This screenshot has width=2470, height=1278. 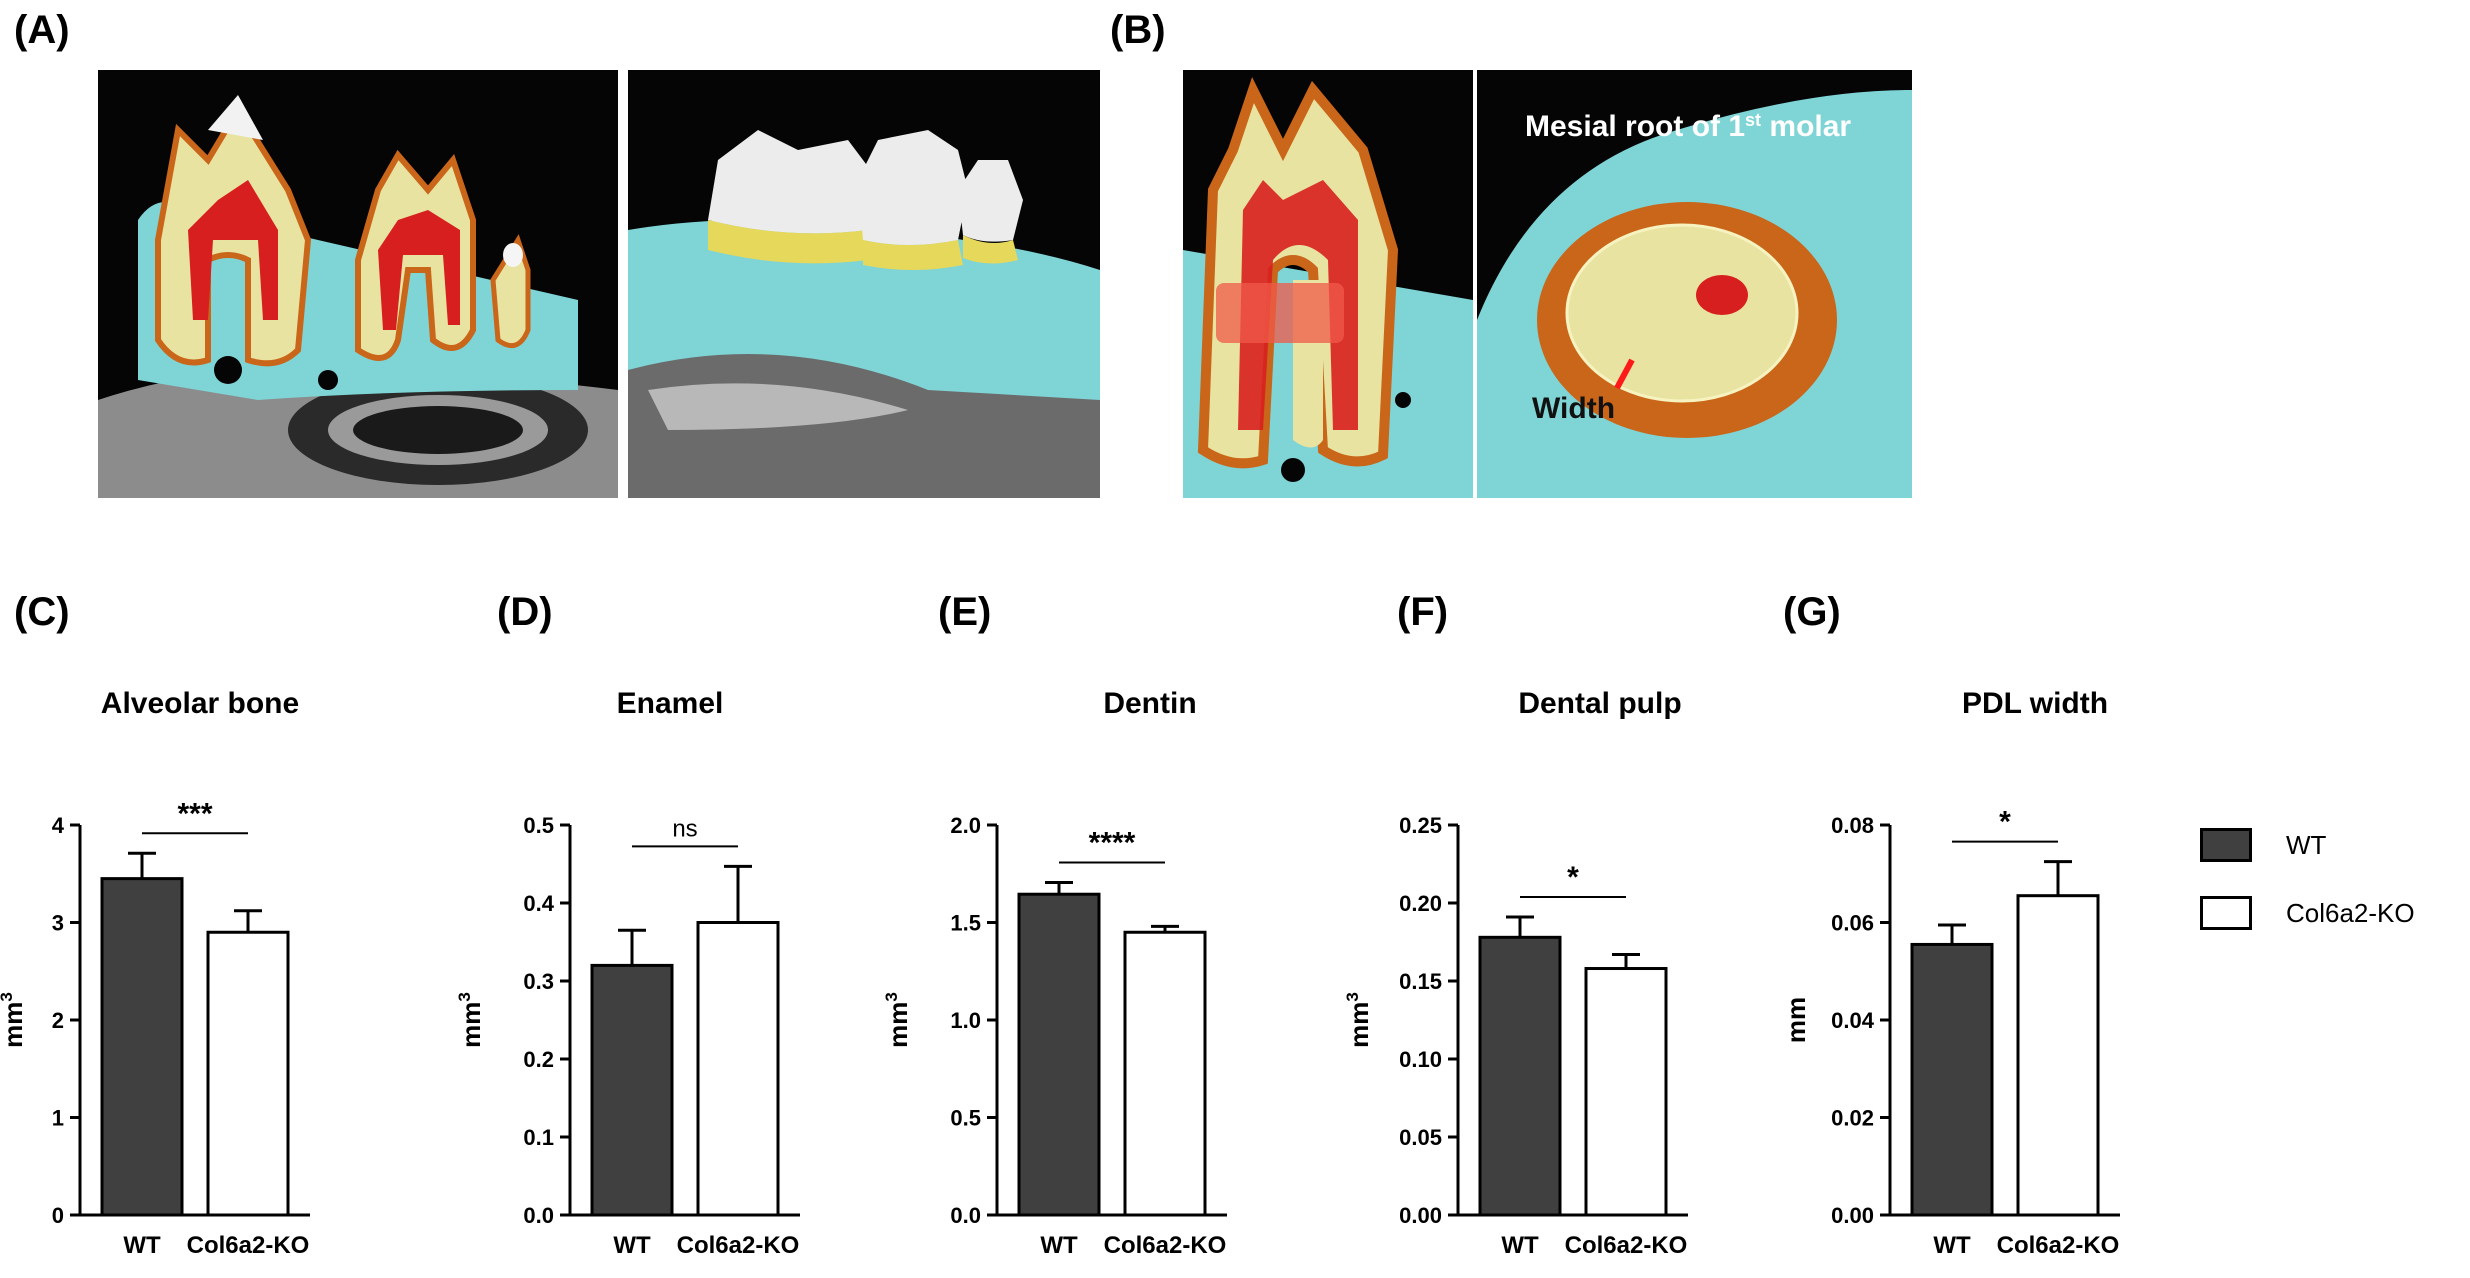 What do you see at coordinates (864, 284) in the screenshot?
I see `microct-3d-render-image` at bounding box center [864, 284].